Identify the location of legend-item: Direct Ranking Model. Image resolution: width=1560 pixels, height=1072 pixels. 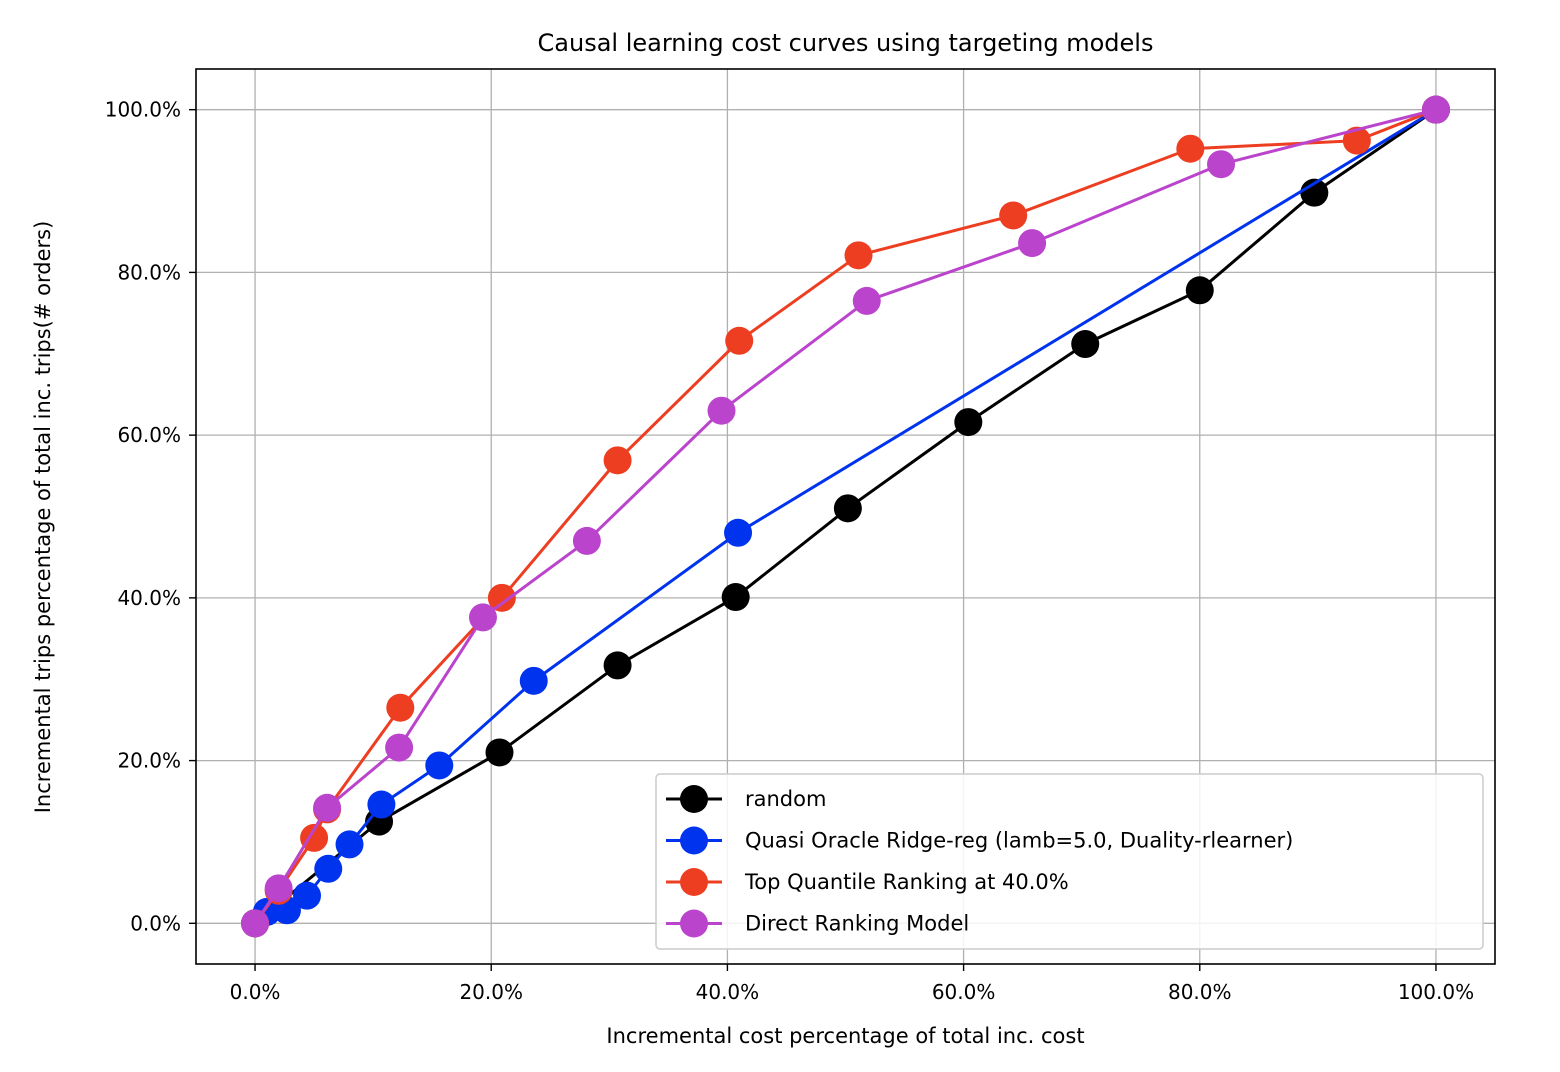
(817, 923).